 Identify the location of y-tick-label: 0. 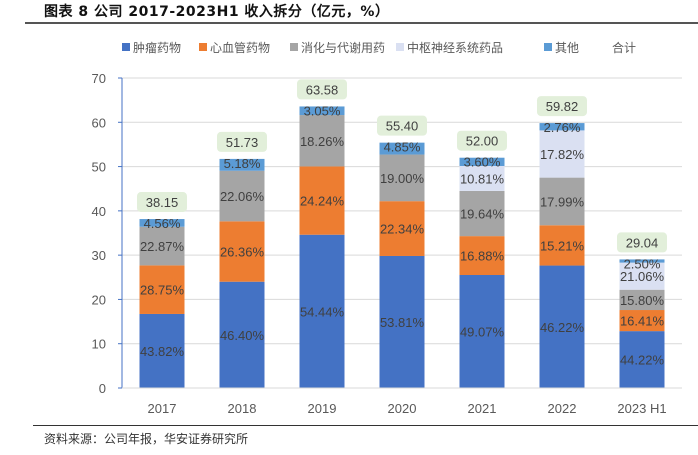
(102, 388).